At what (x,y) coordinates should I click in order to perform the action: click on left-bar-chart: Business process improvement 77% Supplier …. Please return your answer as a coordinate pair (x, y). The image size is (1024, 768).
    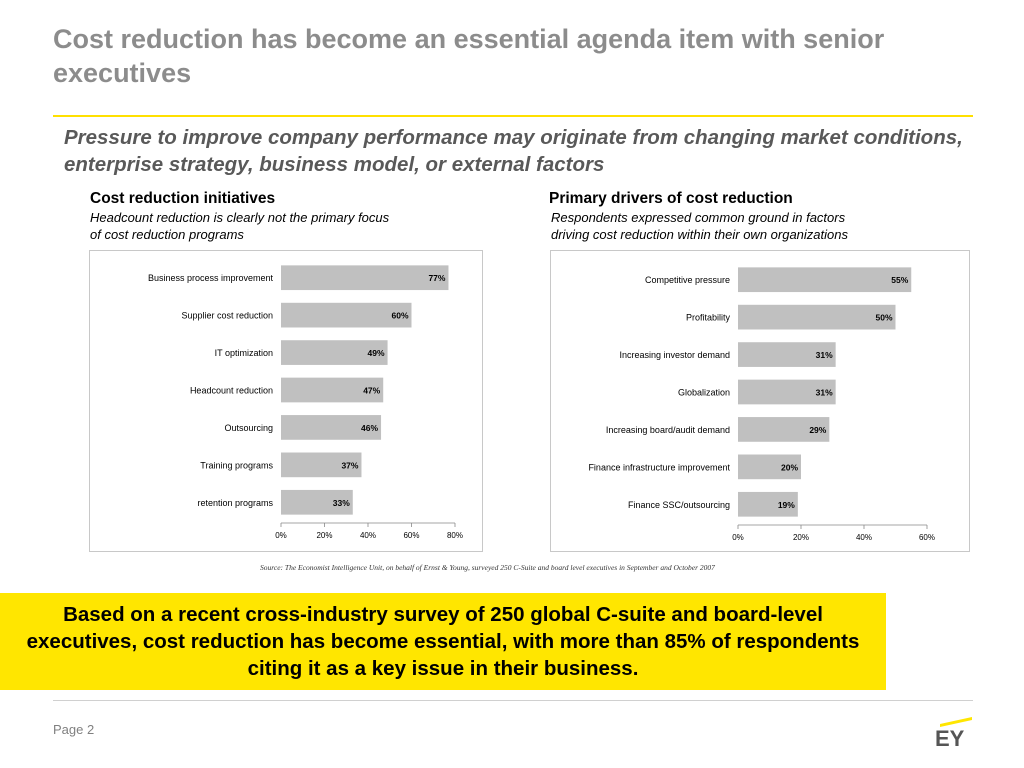
    Looking at the image, I should click on (305, 402).